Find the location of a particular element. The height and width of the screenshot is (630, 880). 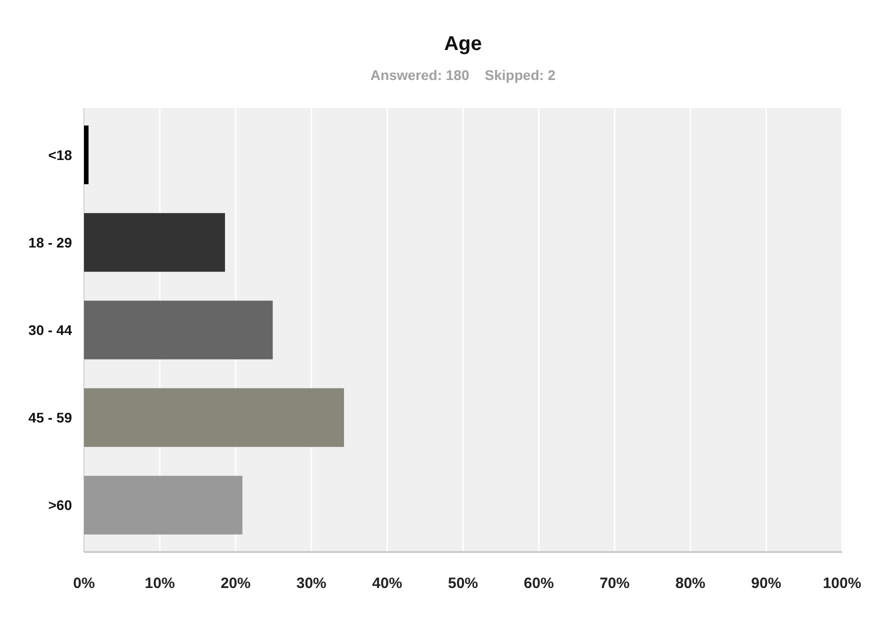

x-tick-label: 50% is located at coordinates (463, 583).